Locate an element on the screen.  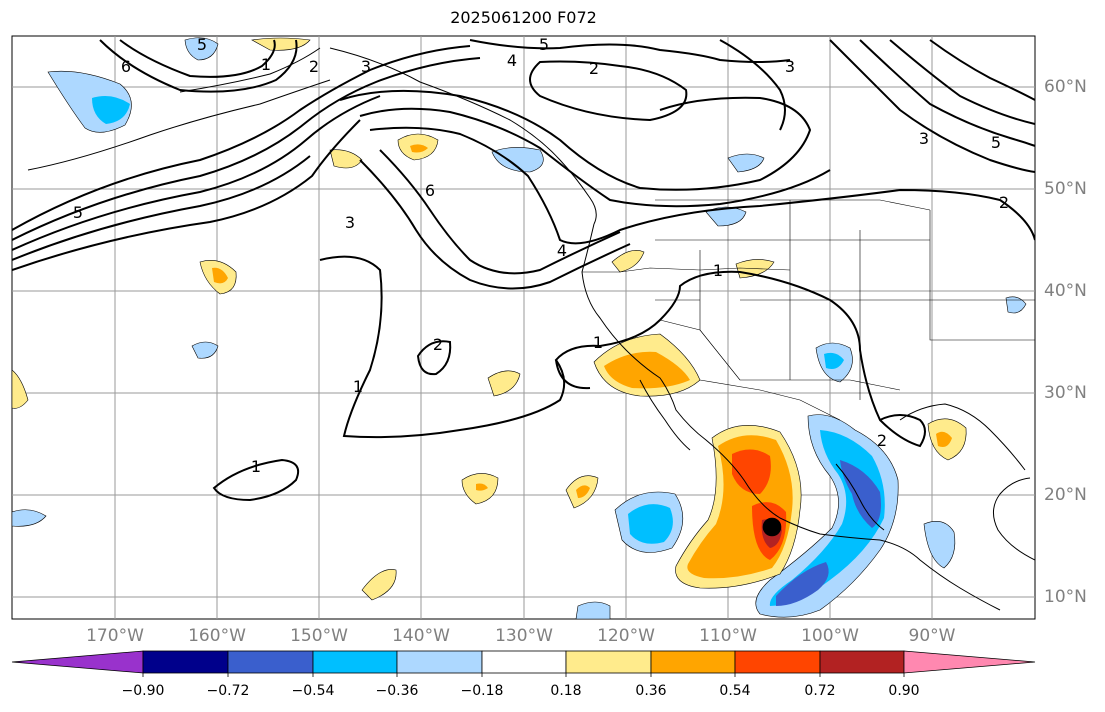
colorbar-tick-label: −0.54 is located at coordinates (313, 691).